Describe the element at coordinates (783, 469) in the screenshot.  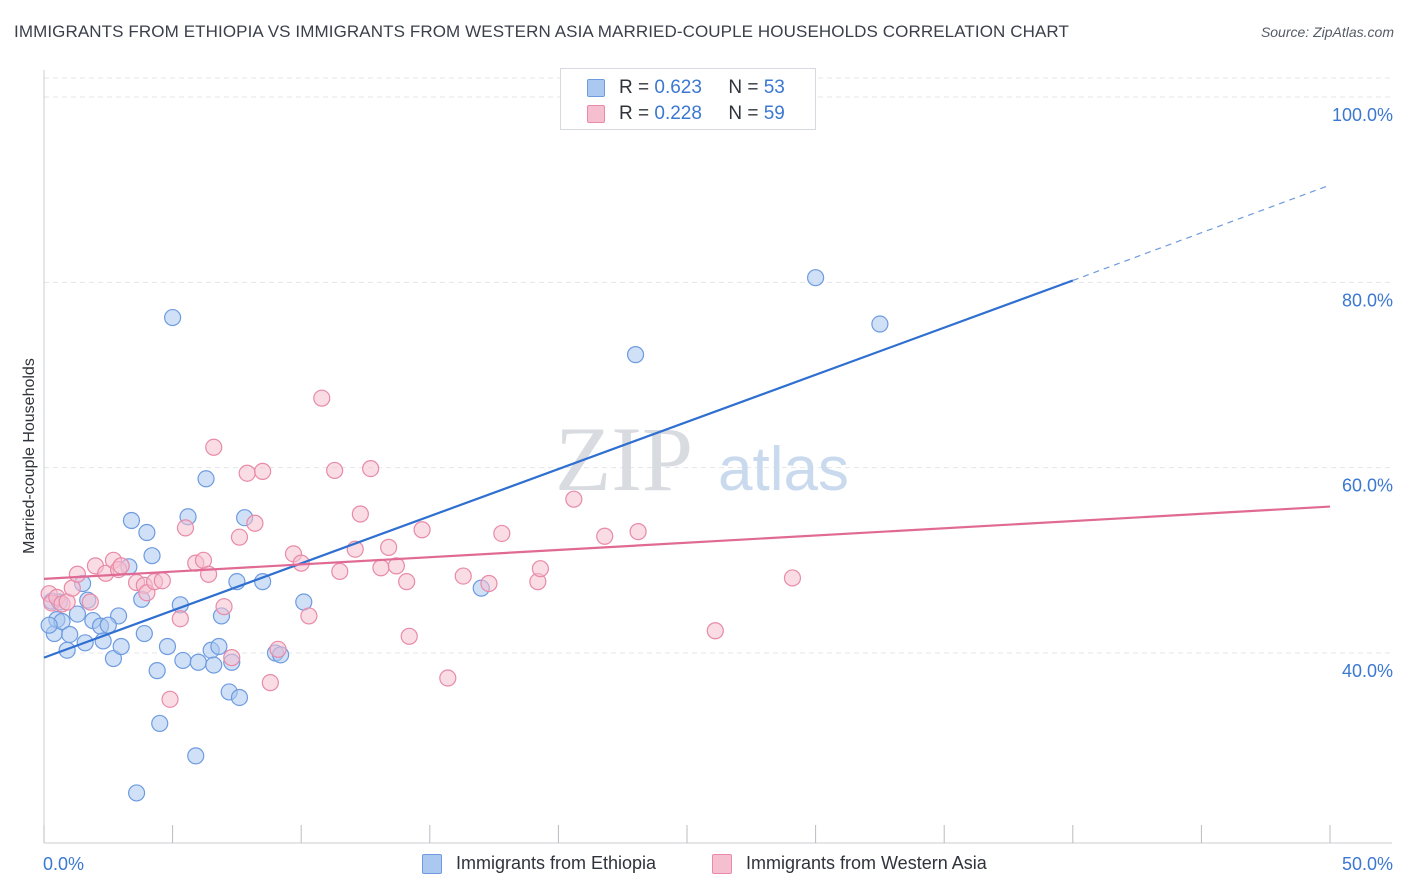
I see `watermark-atlas: atlas` at that location.